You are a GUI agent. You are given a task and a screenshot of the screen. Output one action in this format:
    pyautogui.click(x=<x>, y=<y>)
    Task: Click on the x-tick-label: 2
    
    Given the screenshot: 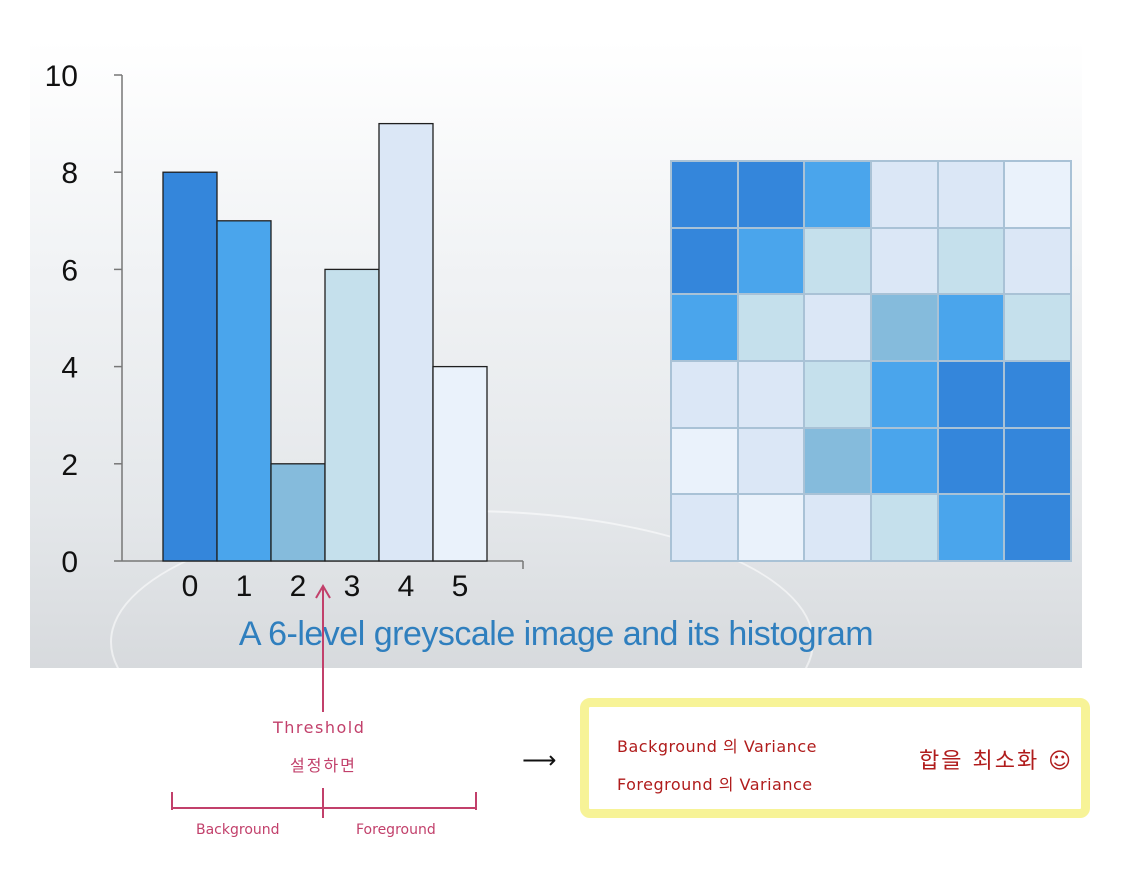 What is the action you would take?
    pyautogui.click(x=298, y=585)
    